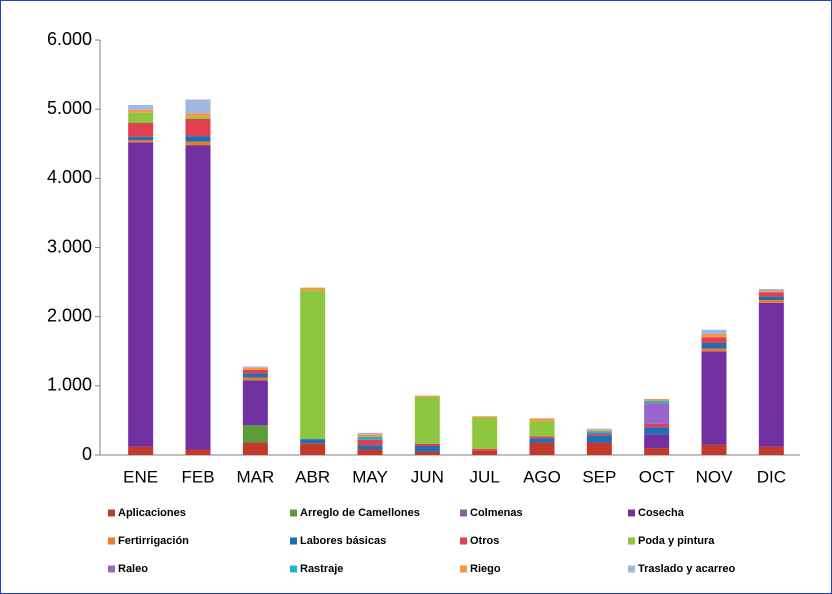  What do you see at coordinates (360, 513) in the screenshot?
I see `legend-label: Arreglo de Camellones` at bounding box center [360, 513].